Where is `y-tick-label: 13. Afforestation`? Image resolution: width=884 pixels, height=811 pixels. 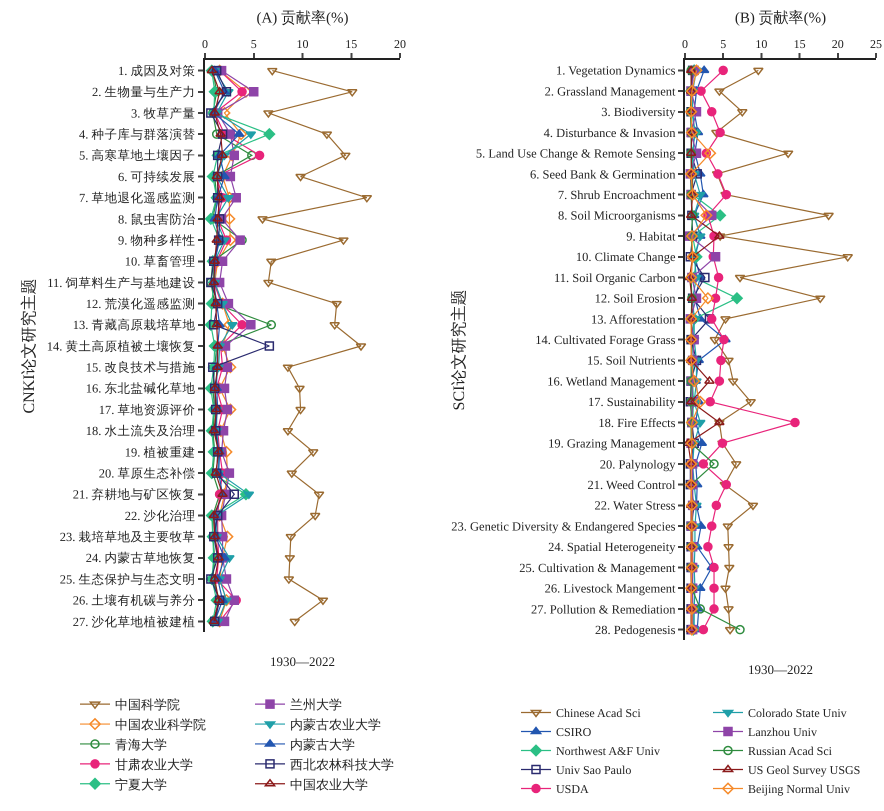
y-tick-label: 13. Afforestation is located at coordinates (633, 319).